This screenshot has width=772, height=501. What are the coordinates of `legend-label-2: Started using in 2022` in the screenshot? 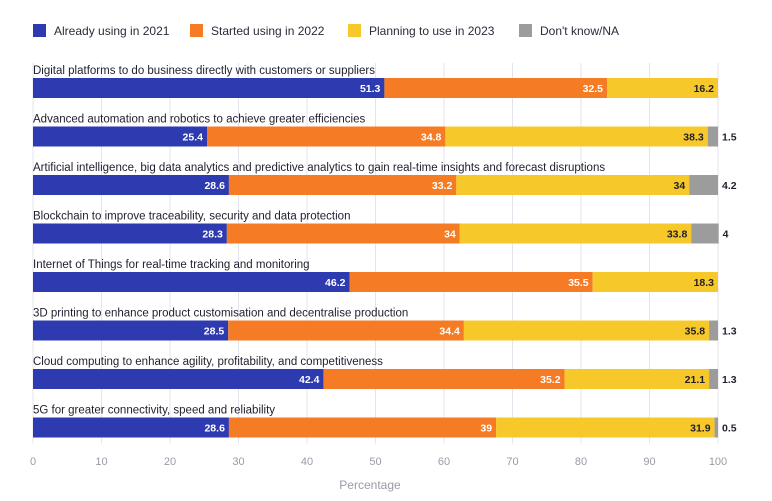 It's located at (268, 31).